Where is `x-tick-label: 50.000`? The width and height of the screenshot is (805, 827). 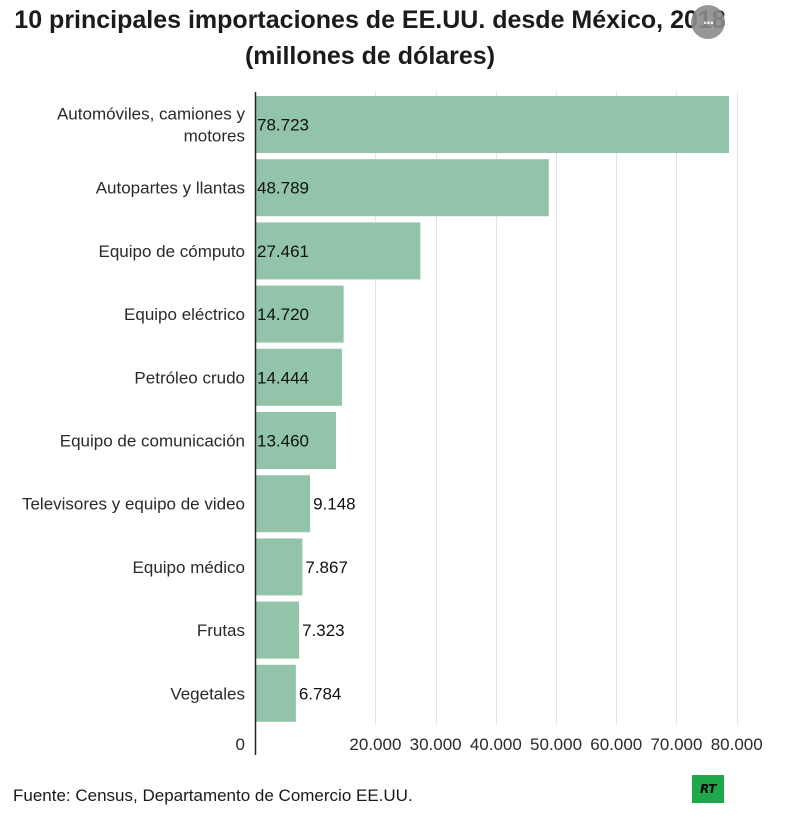 x-tick-label: 50.000 is located at coordinates (556, 744).